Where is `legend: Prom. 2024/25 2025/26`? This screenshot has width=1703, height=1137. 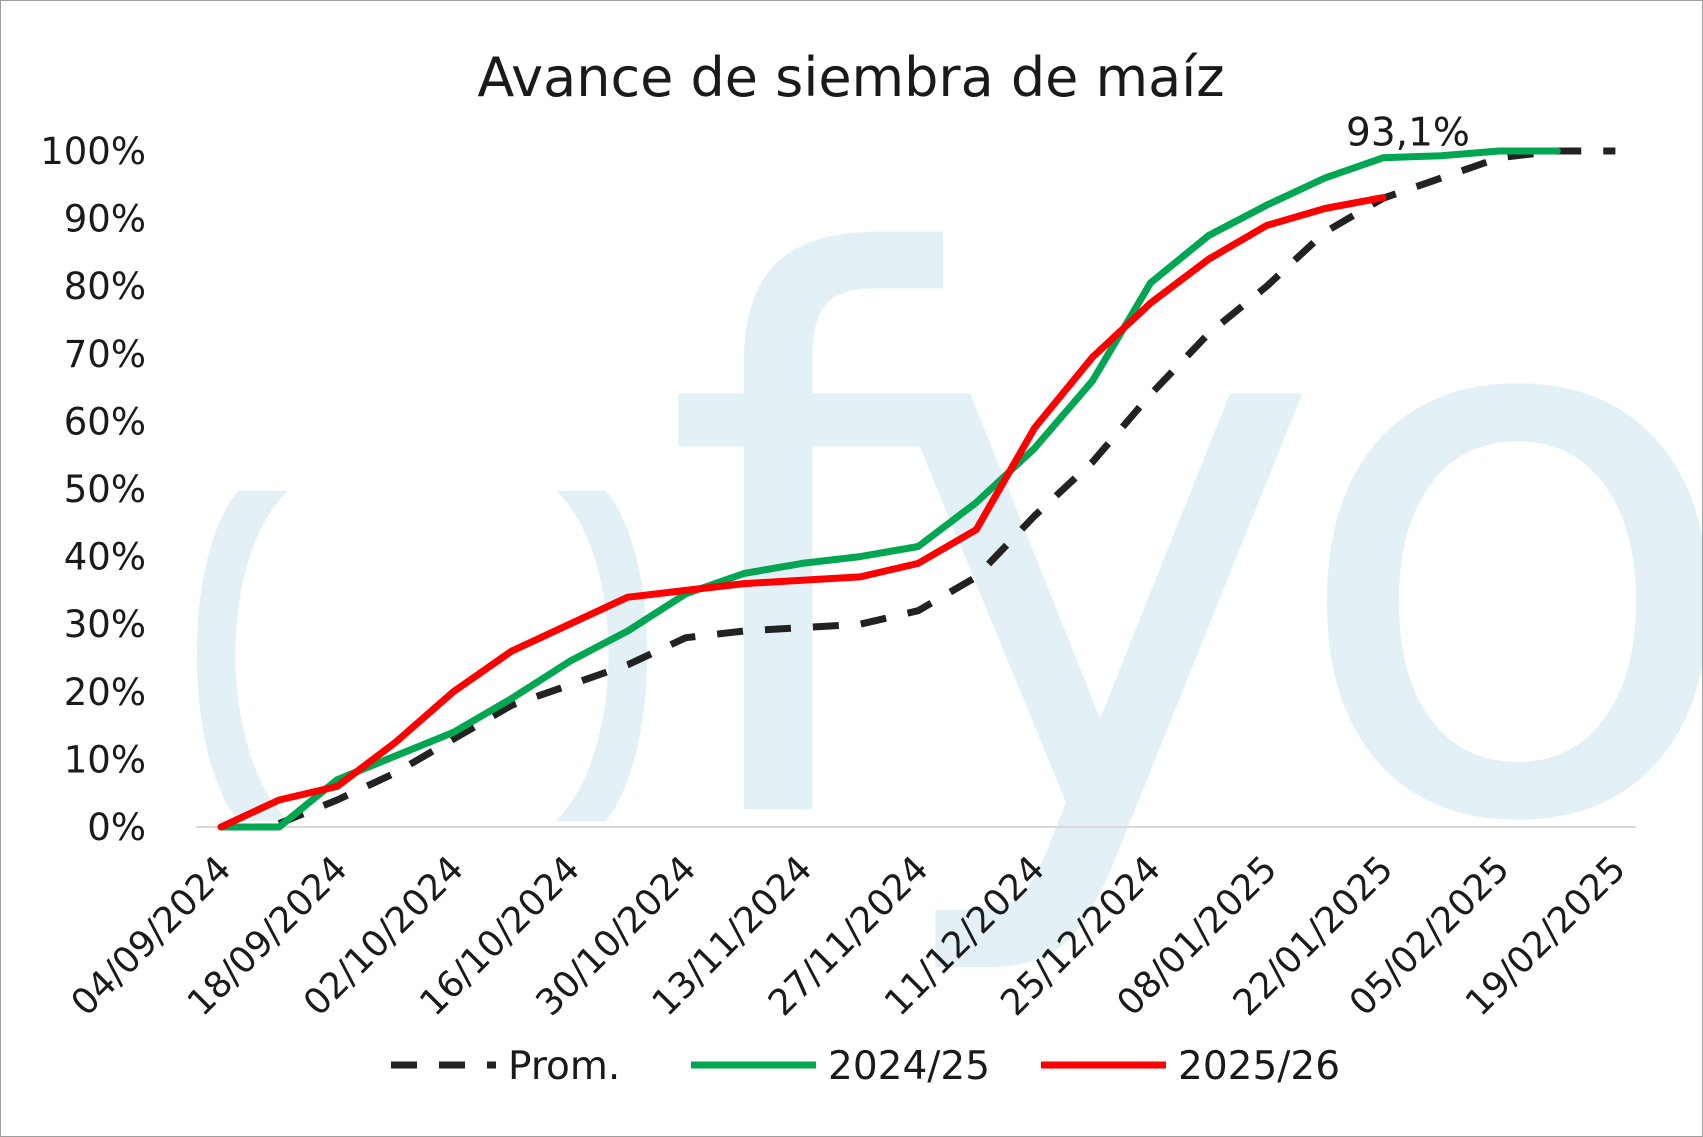 legend: Prom. 2024/25 2025/26 is located at coordinates (865, 1066).